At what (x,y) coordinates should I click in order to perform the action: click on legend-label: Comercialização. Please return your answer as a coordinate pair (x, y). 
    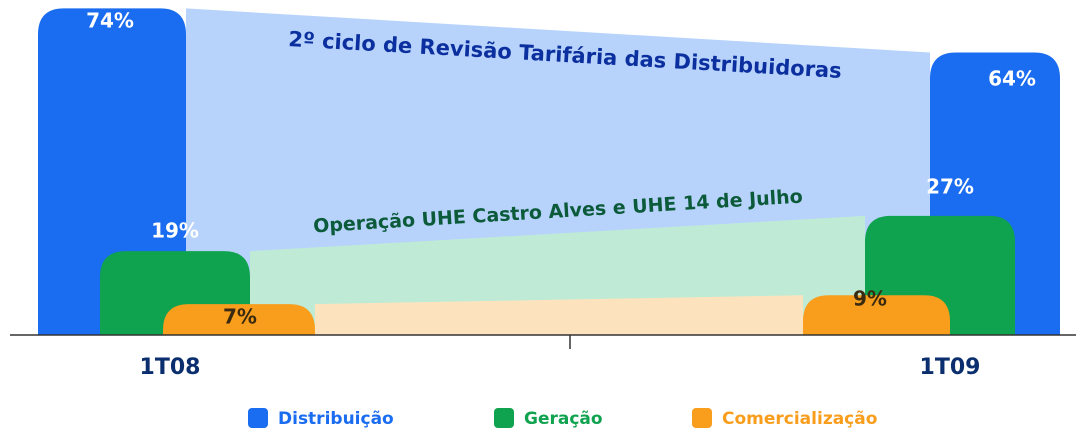
    Looking at the image, I should click on (799, 419).